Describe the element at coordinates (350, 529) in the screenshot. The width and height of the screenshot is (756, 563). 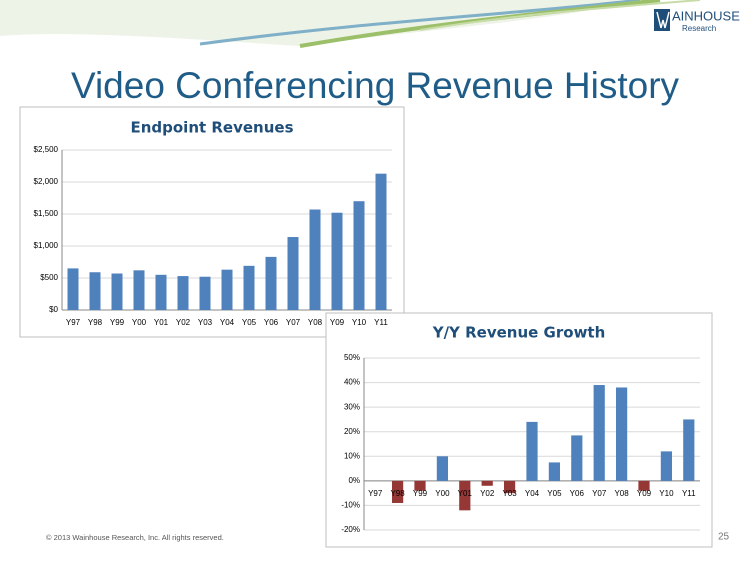
I see `y-tick-label: -20%` at that location.